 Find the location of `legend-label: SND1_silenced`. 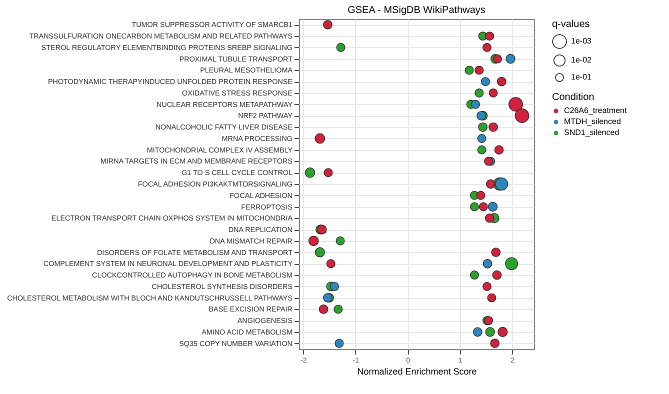

legend-label: SND1_silenced is located at coordinates (592, 132).